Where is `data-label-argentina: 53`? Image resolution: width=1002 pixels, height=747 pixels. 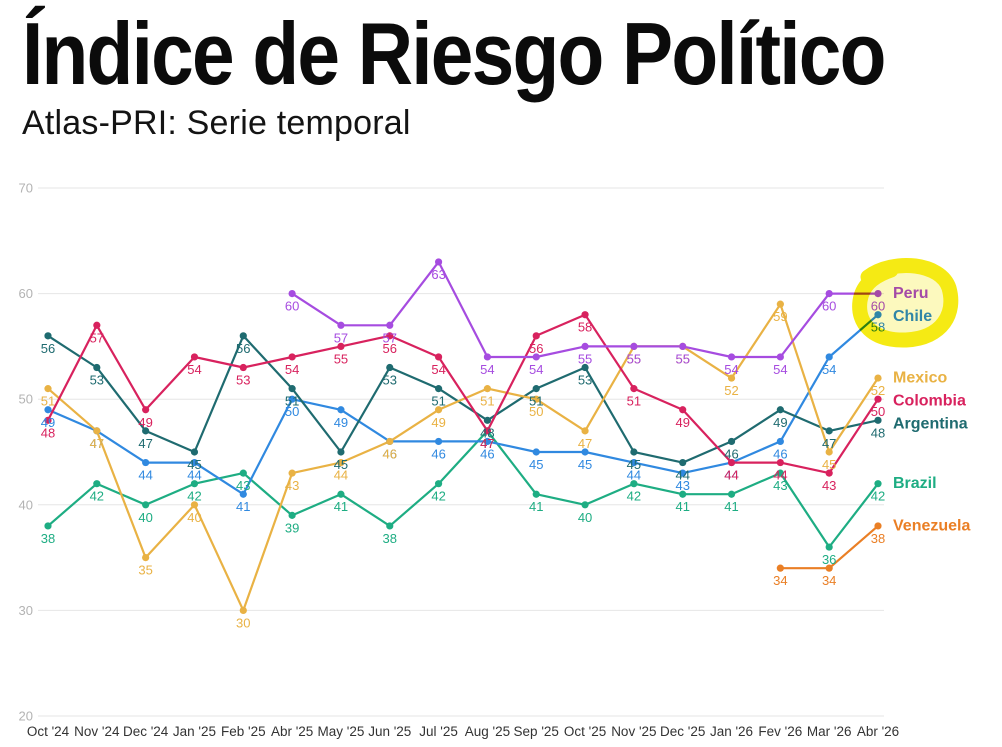
data-label-argentina: 53 is located at coordinates (390, 380).